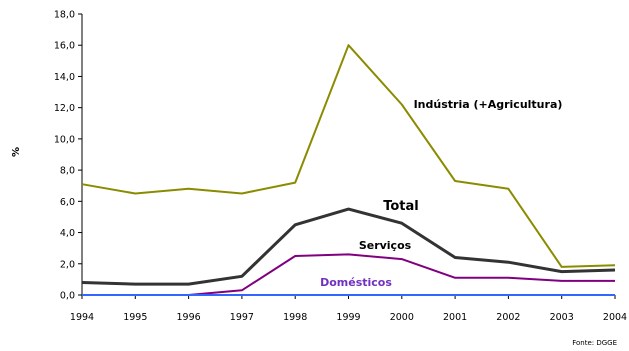 The width and height of the screenshot is (629, 351). What do you see at coordinates (455, 317) in the screenshot?
I see `x-tick-label: 2001` at bounding box center [455, 317].